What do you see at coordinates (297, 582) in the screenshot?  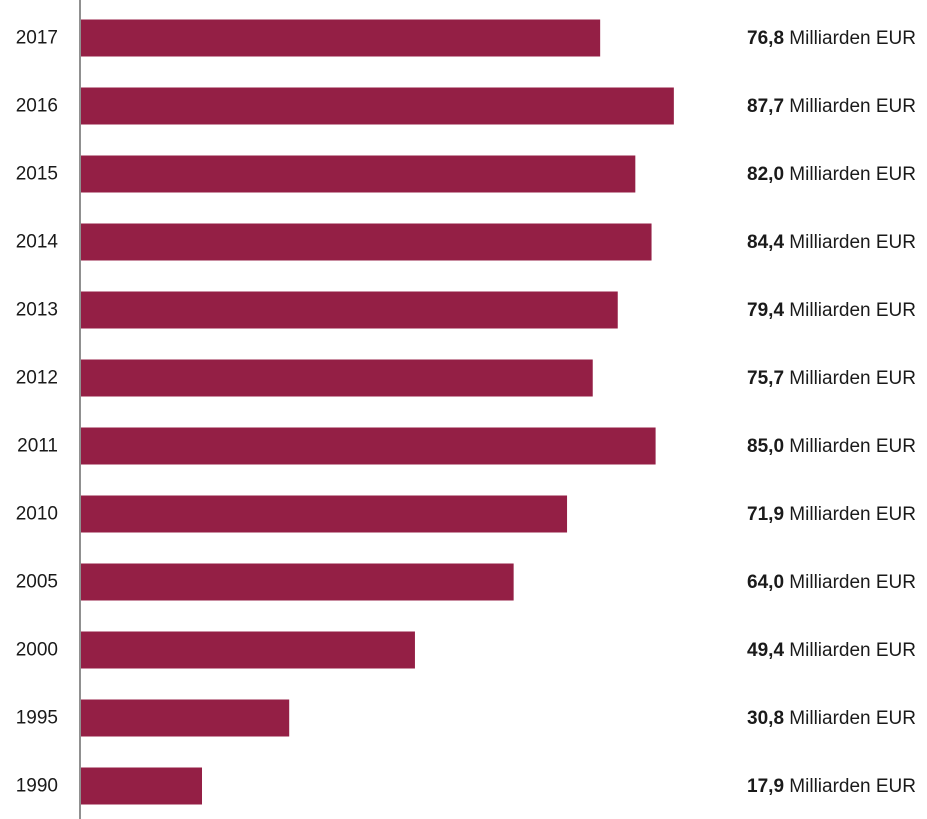 I see `bar-2005` at bounding box center [297, 582].